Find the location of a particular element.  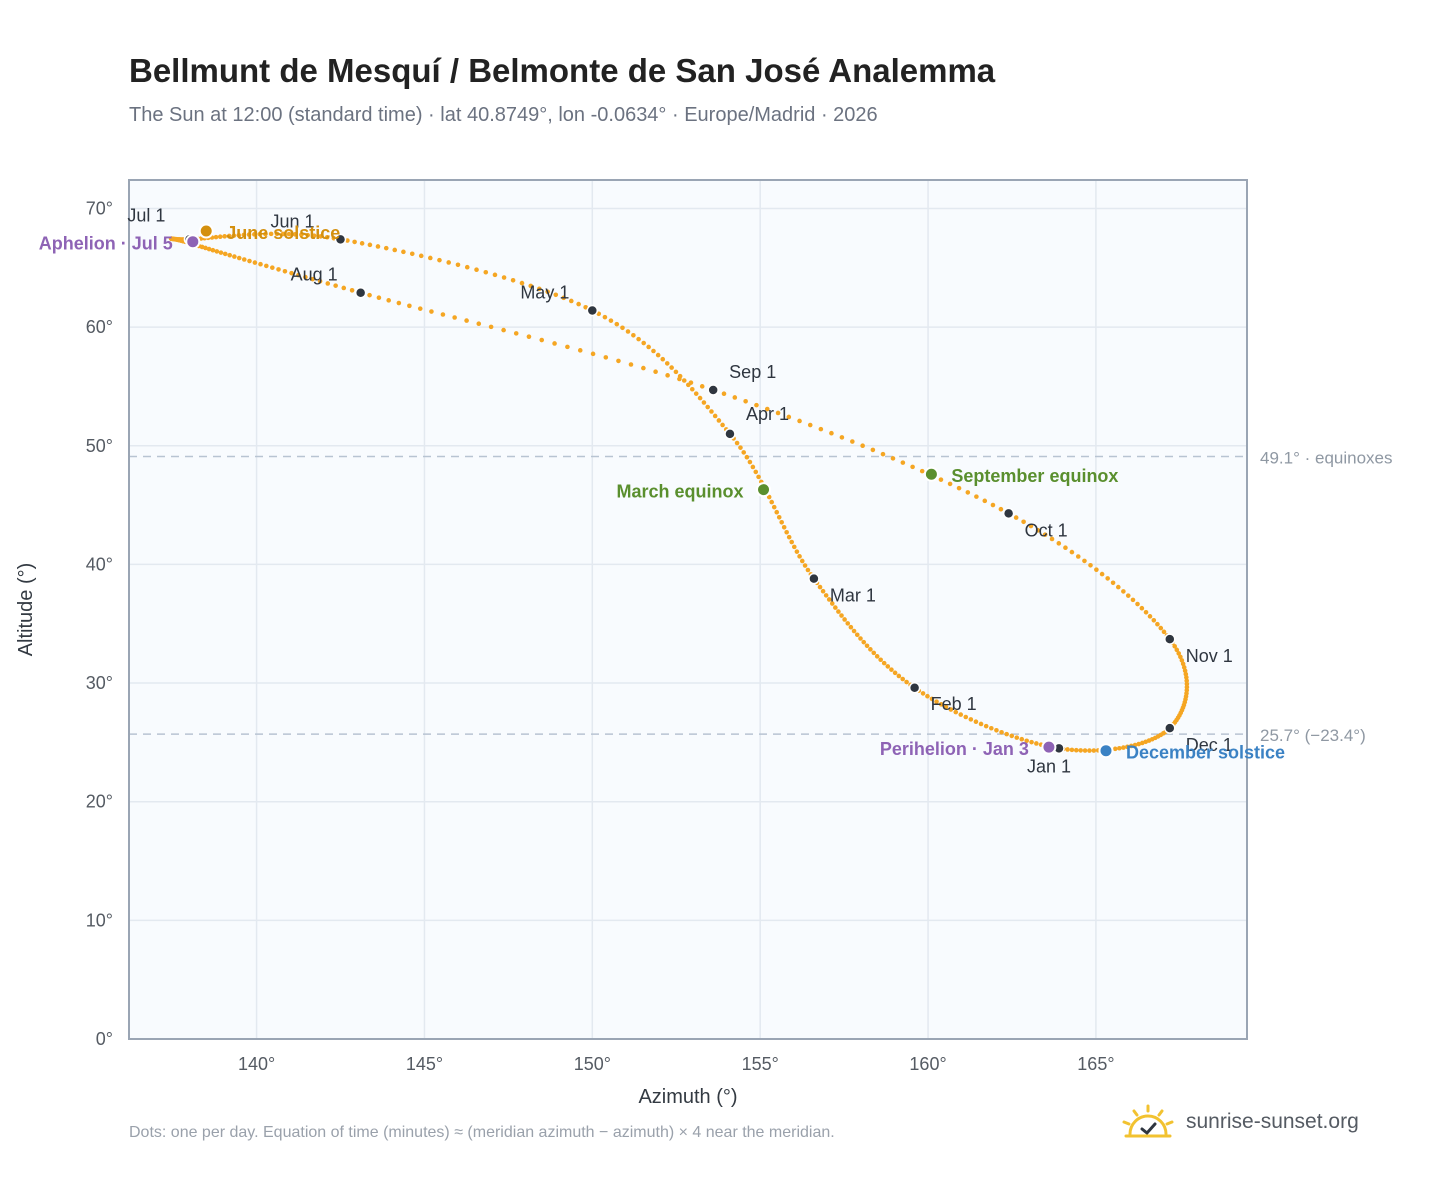

x-tick-label: 155° is located at coordinates (760, 1064).